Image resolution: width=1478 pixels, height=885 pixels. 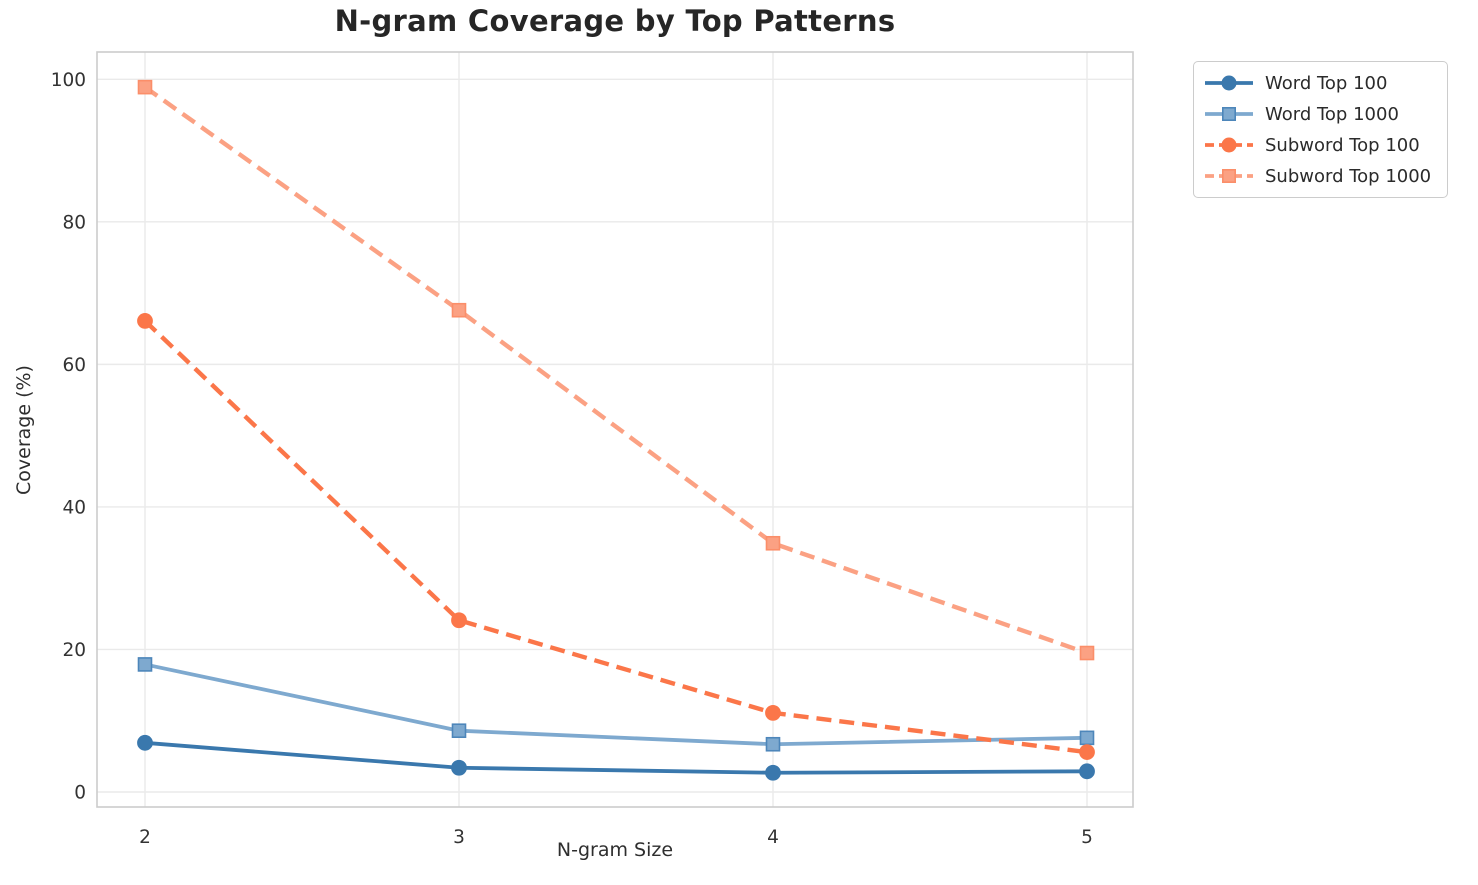 What do you see at coordinates (1332, 114) in the screenshot?
I see `legend-label: Word Top 1000` at bounding box center [1332, 114].